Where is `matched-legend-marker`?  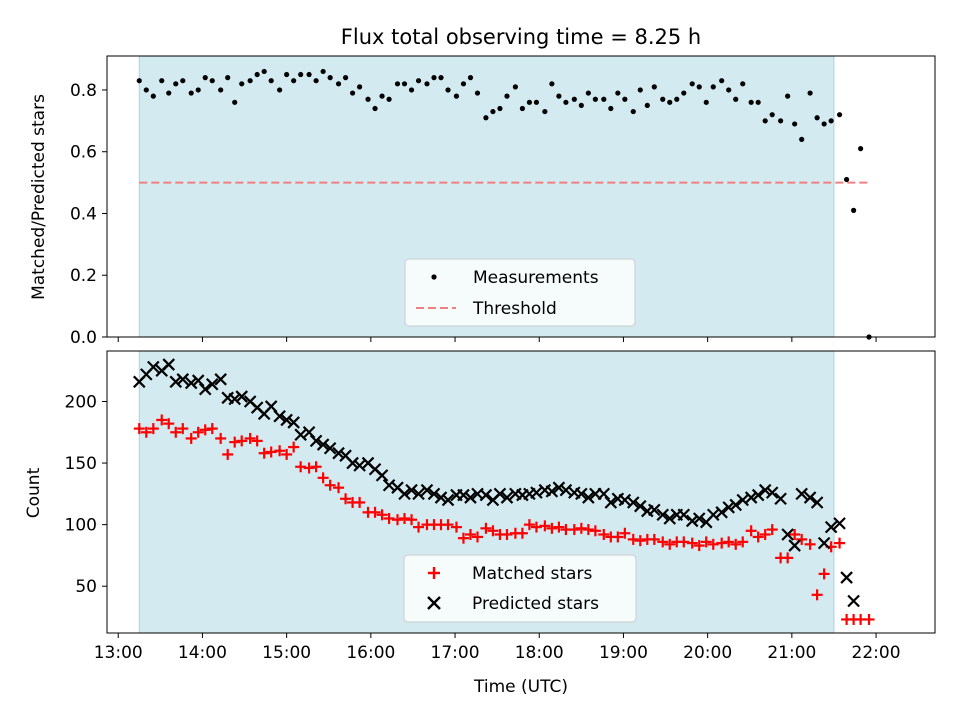
matched-legend-marker is located at coordinates (434, 573).